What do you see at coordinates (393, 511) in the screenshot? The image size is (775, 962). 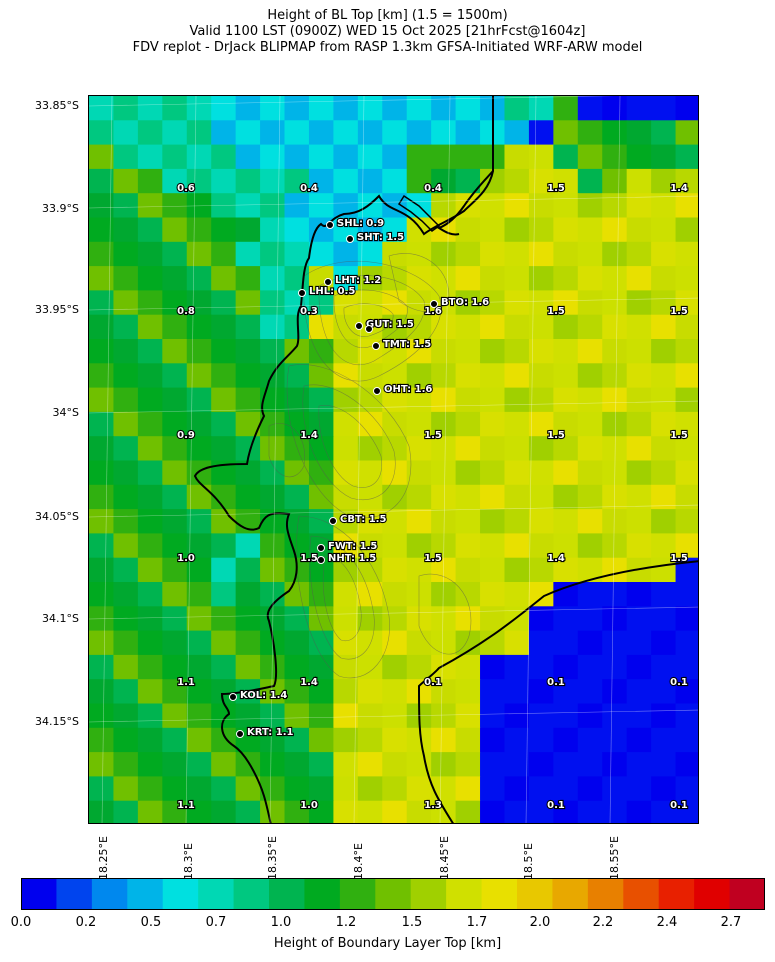 I see `parallel-line` at bounding box center [393, 511].